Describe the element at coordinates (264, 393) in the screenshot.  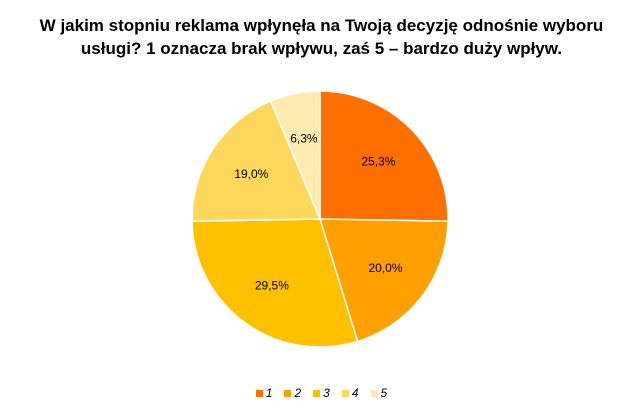
I see `legend-item-1: 1` at that location.